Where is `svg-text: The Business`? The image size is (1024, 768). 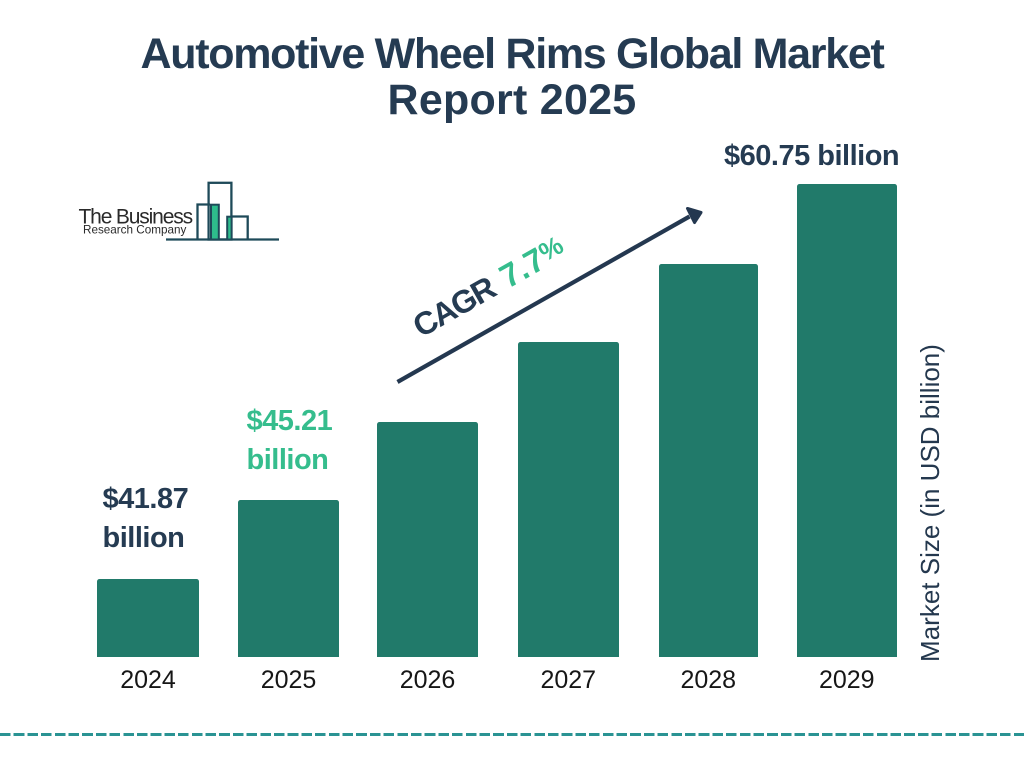
svg-text: The Business is located at coordinates (136, 217).